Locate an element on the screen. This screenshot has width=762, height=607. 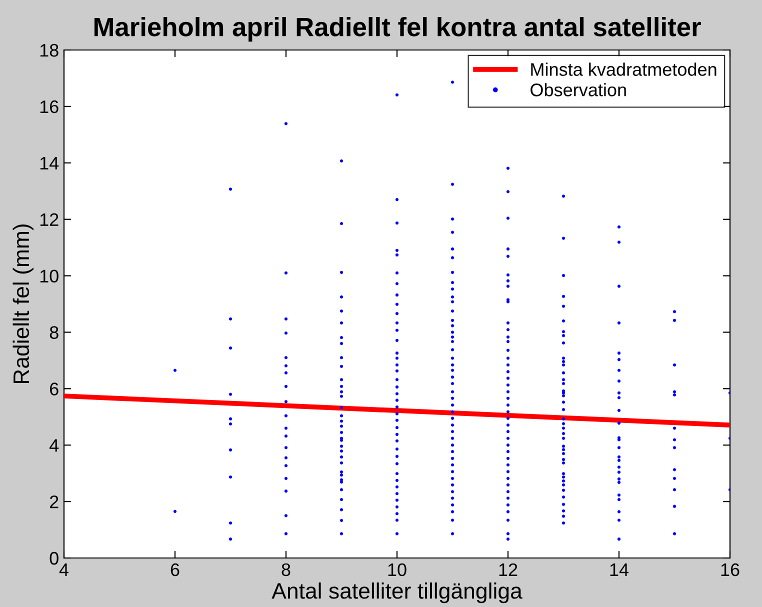
y-tick-label: 6 is located at coordinates (54, 389).